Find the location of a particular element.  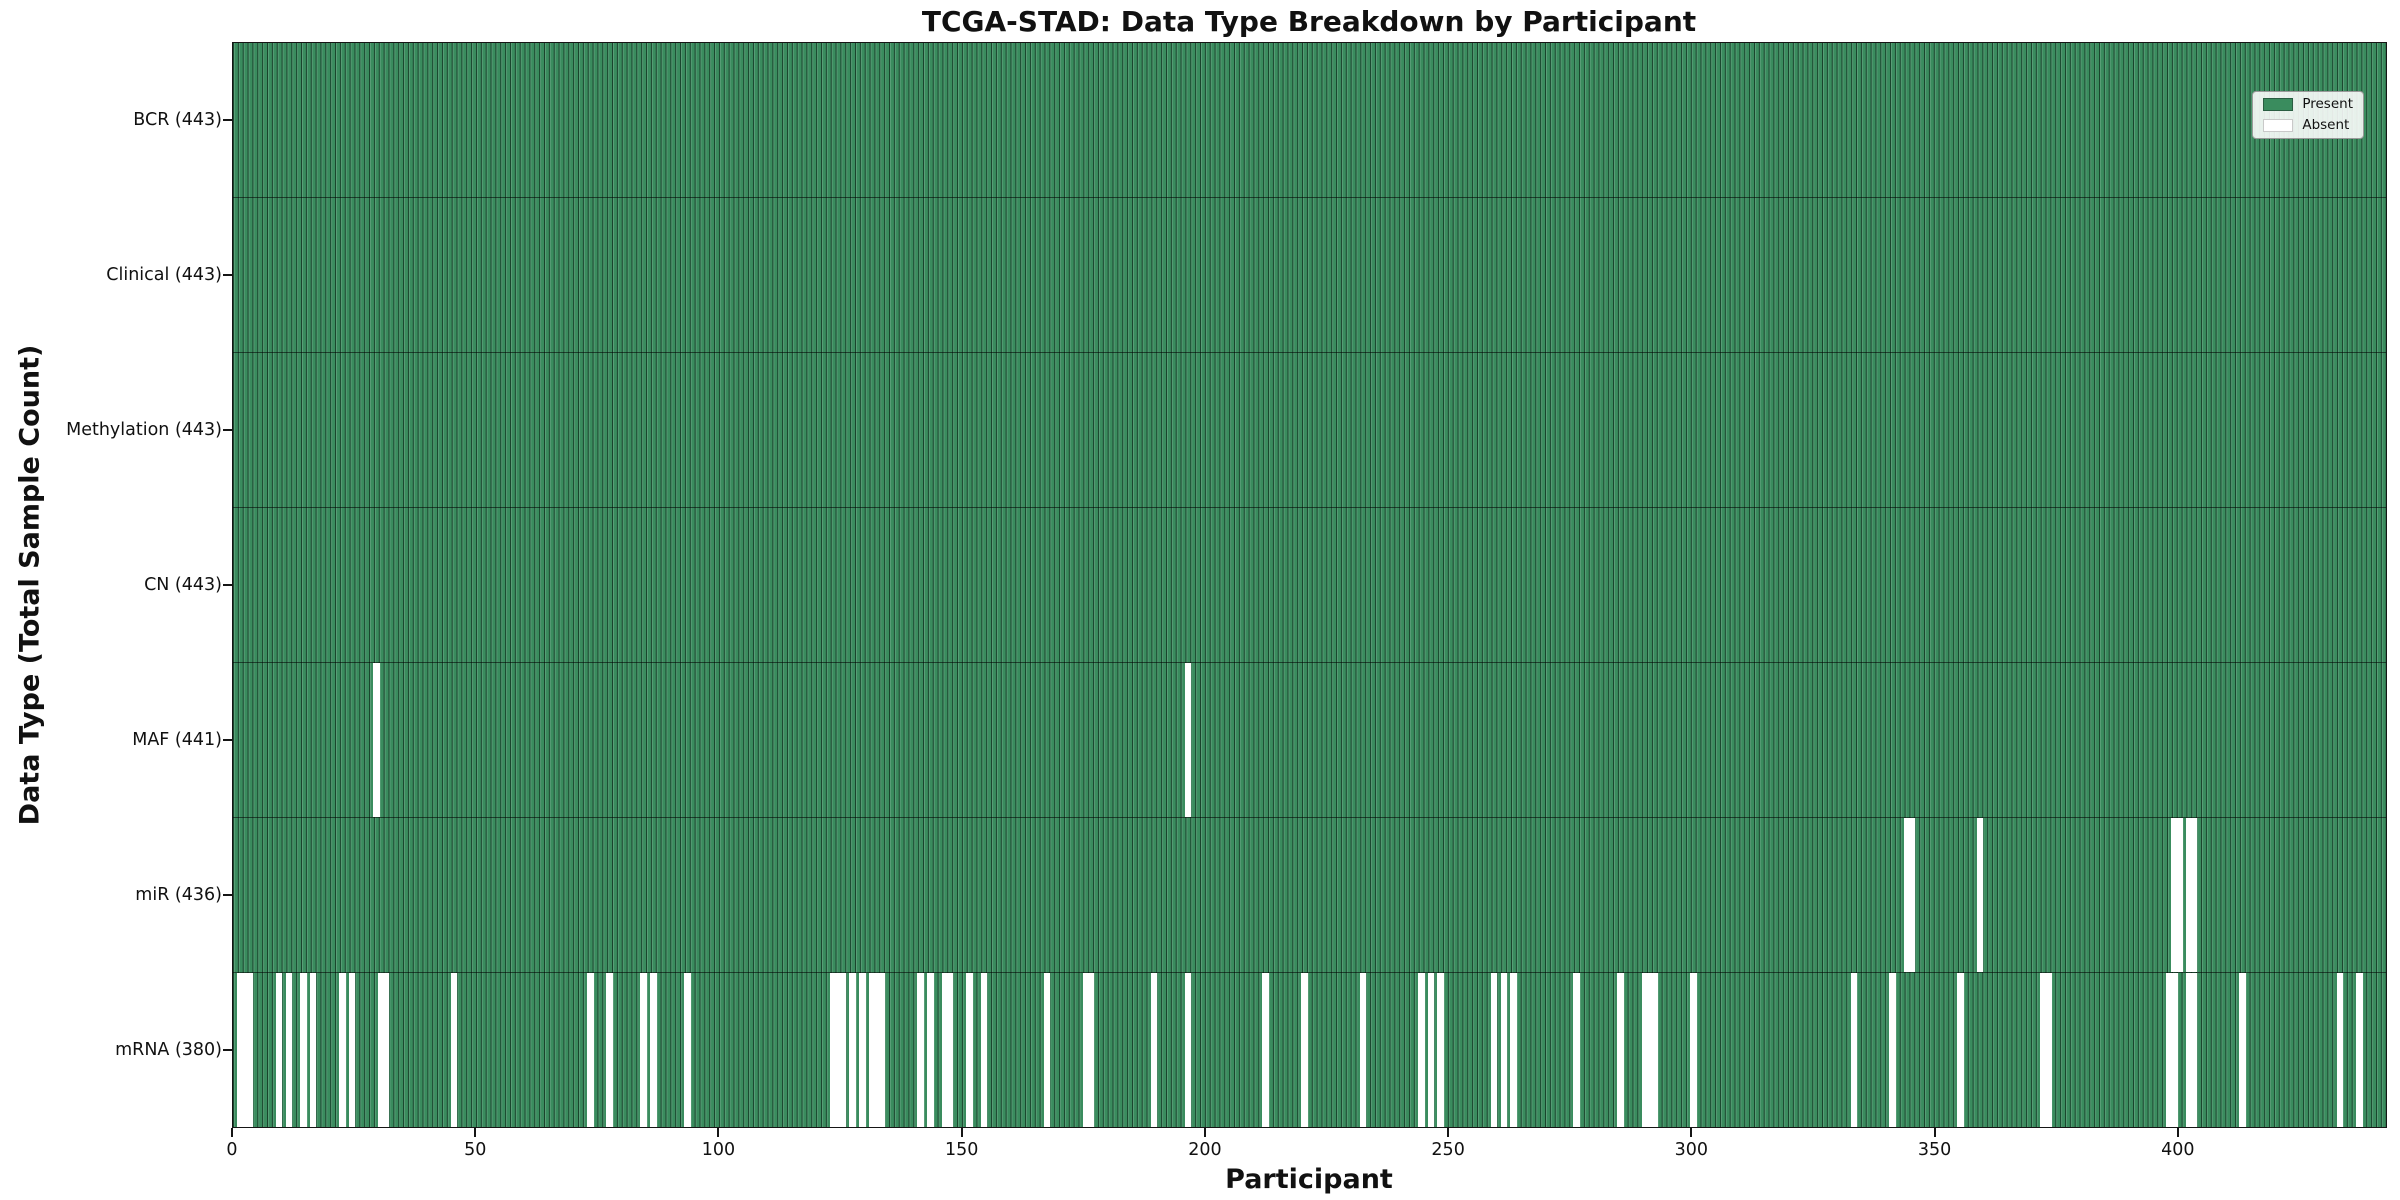

xtick-label-300: 300 is located at coordinates (1691, 1150).